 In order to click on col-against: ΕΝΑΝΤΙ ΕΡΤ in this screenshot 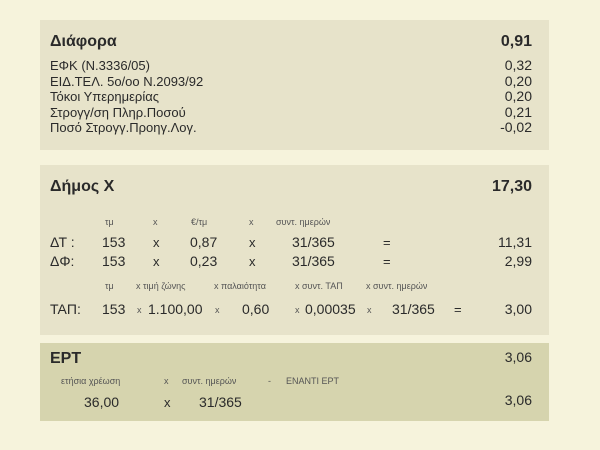, I will do `click(313, 381)`.